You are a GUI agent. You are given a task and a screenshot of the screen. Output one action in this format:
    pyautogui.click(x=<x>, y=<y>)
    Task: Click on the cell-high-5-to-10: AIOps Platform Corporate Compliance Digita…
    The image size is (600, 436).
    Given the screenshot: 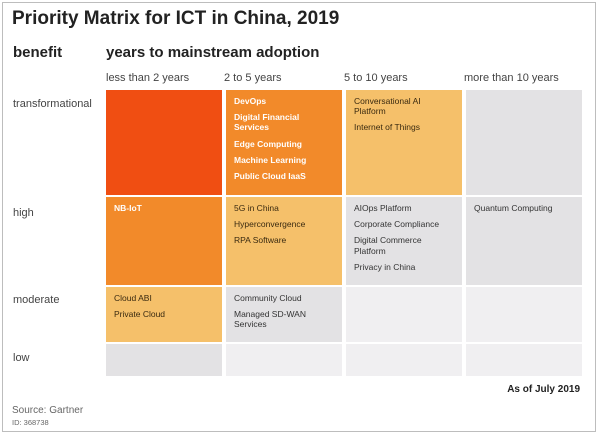 What is the action you would take?
    pyautogui.click(x=404, y=241)
    